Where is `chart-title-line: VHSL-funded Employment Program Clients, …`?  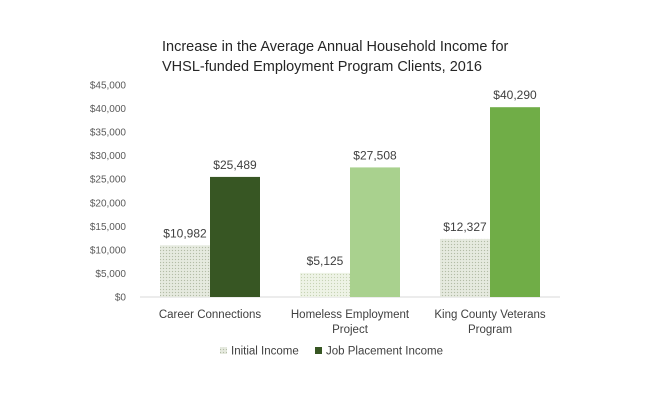 chart-title-line: VHSL-funded Employment Program Clients, … is located at coordinates (322, 67).